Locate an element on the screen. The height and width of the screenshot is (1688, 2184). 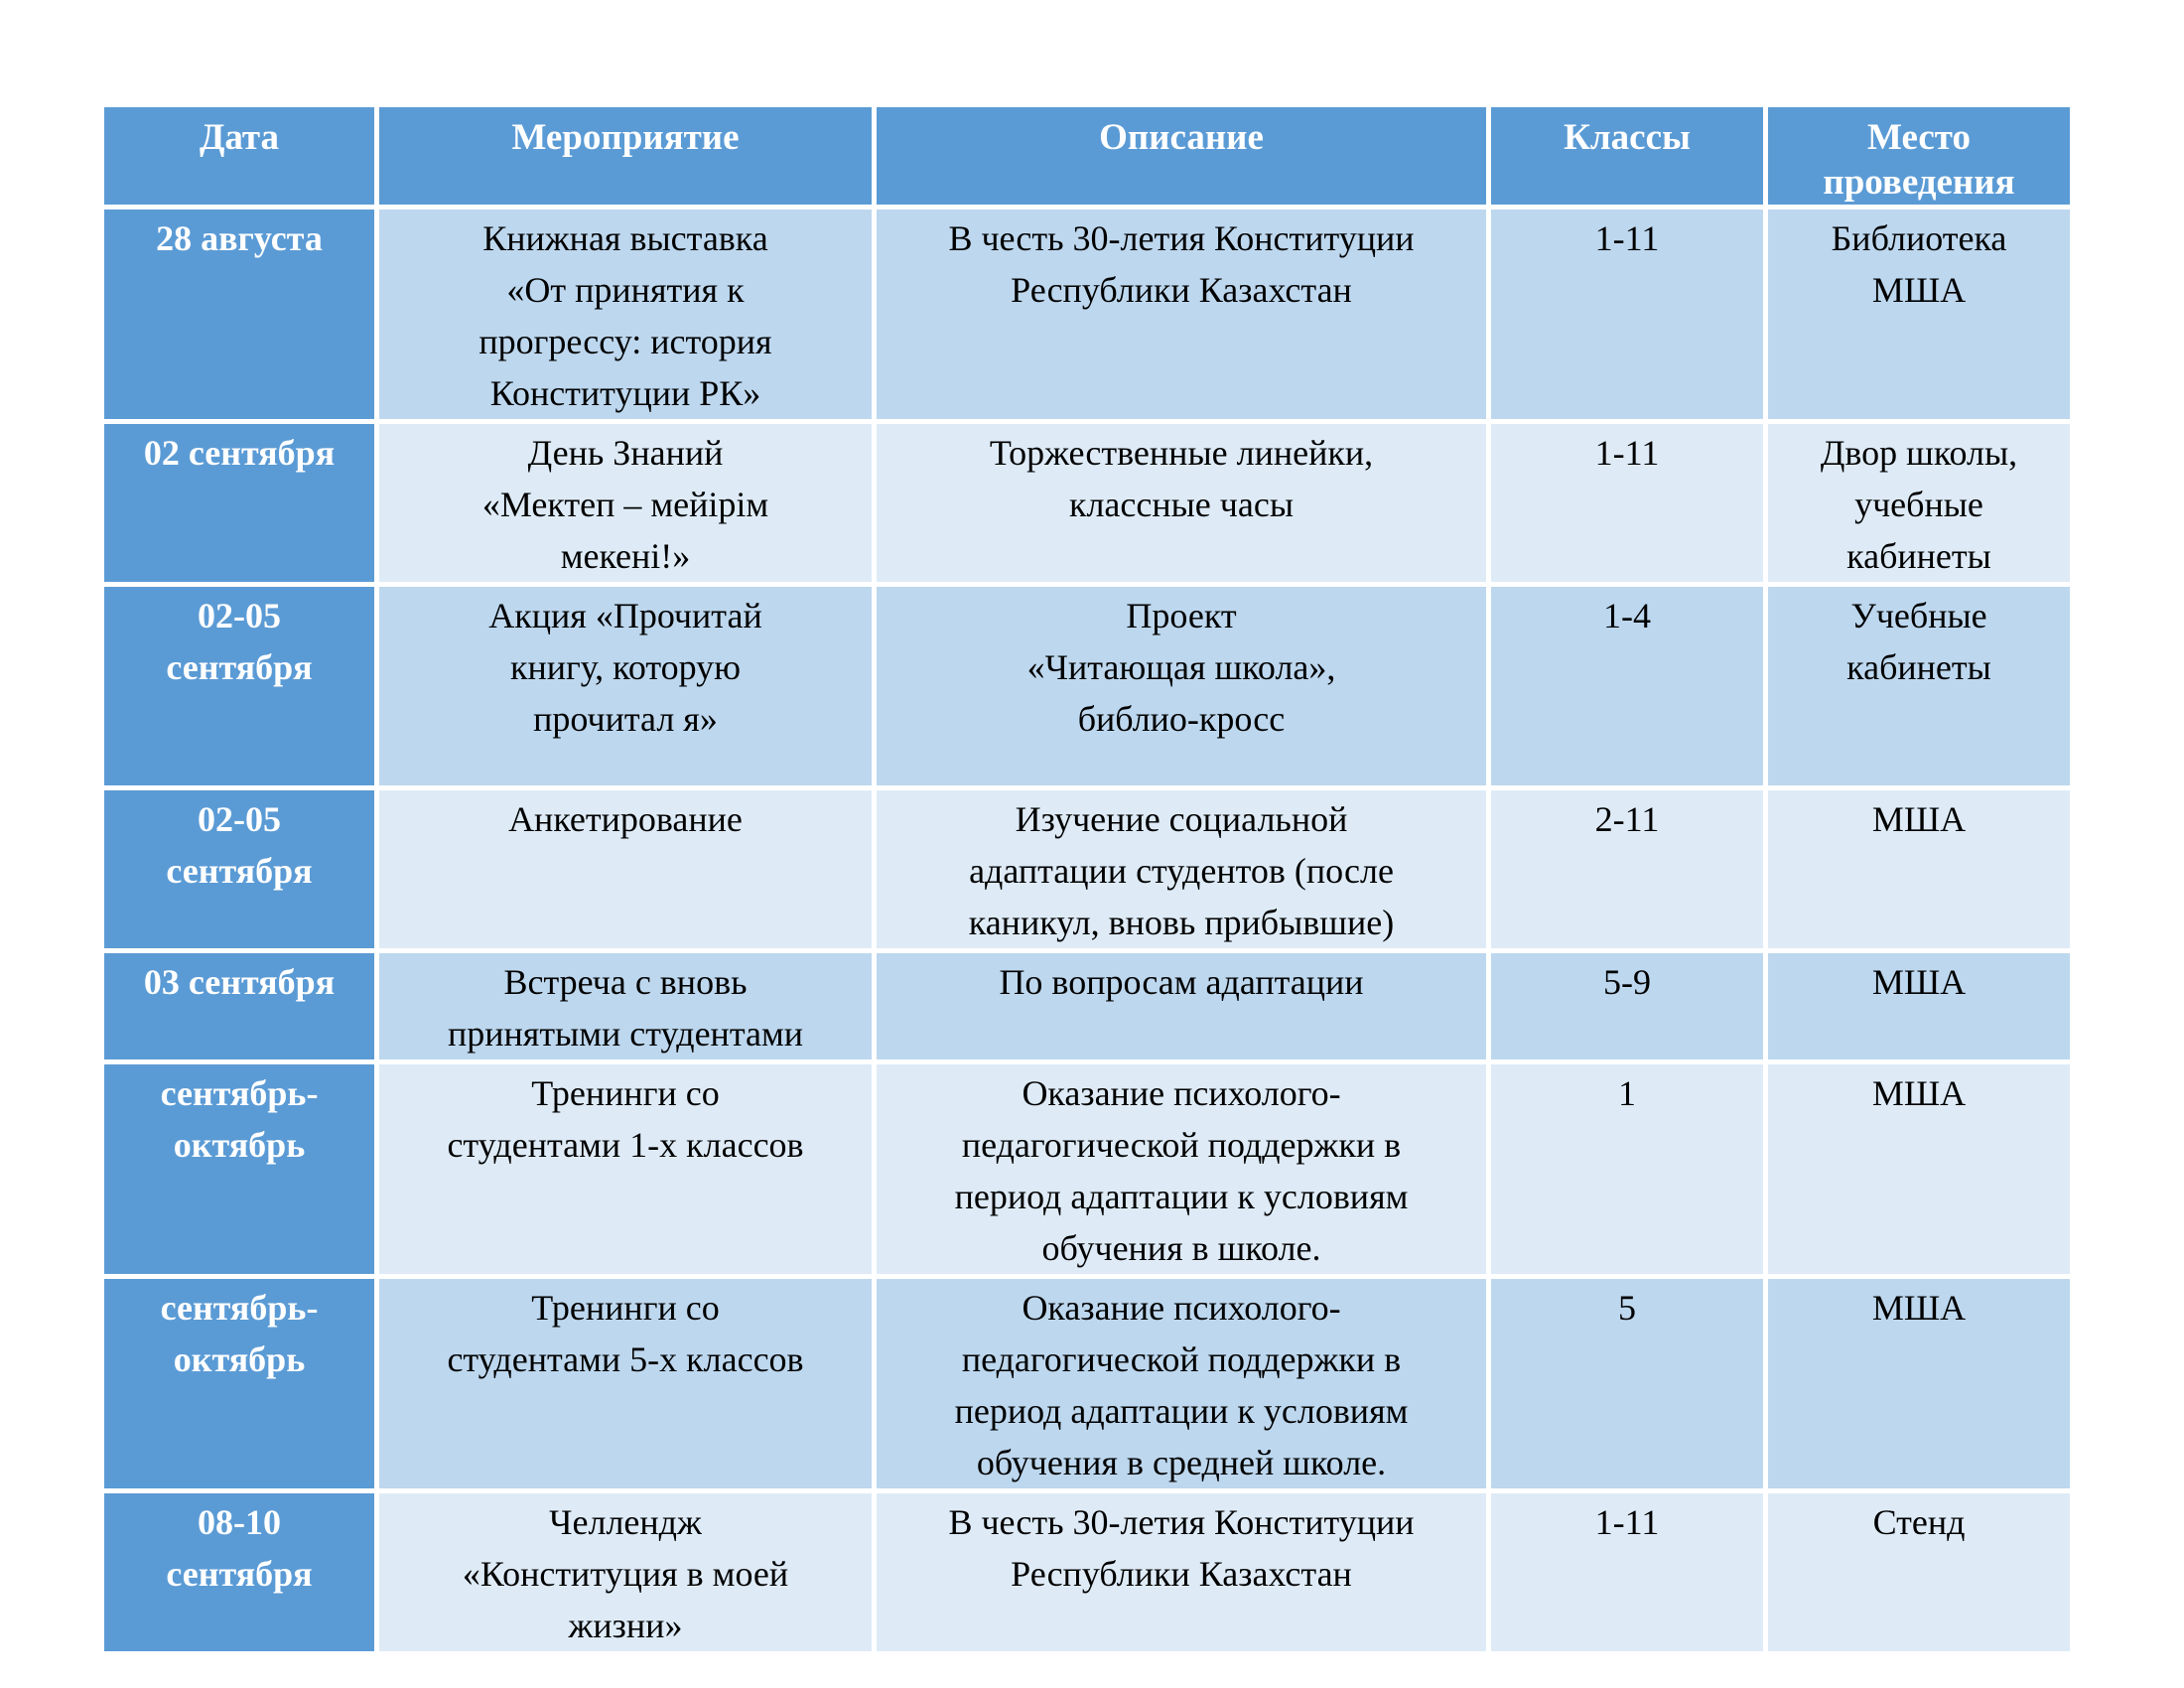
column-header-location: Место проведения is located at coordinates (1919, 156).